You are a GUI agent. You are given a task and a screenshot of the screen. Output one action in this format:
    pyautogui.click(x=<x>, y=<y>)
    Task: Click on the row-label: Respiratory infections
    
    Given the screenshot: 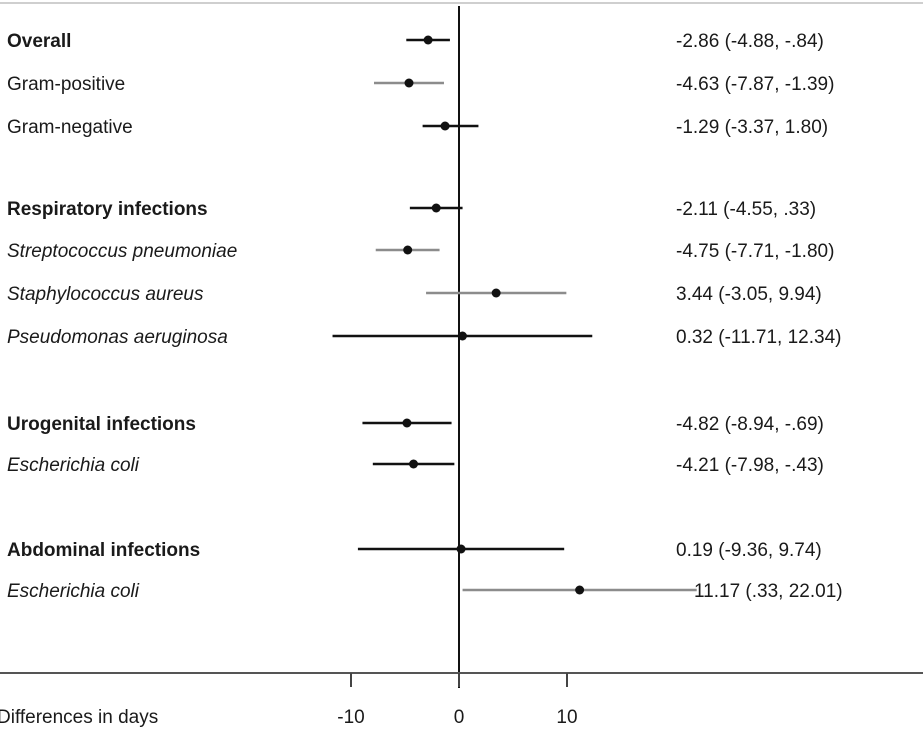 What is the action you would take?
    pyautogui.click(x=107, y=209)
    